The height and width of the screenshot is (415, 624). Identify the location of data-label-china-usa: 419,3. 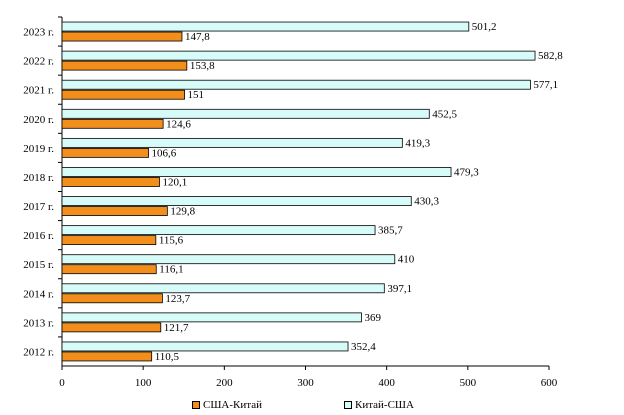
(417, 143).